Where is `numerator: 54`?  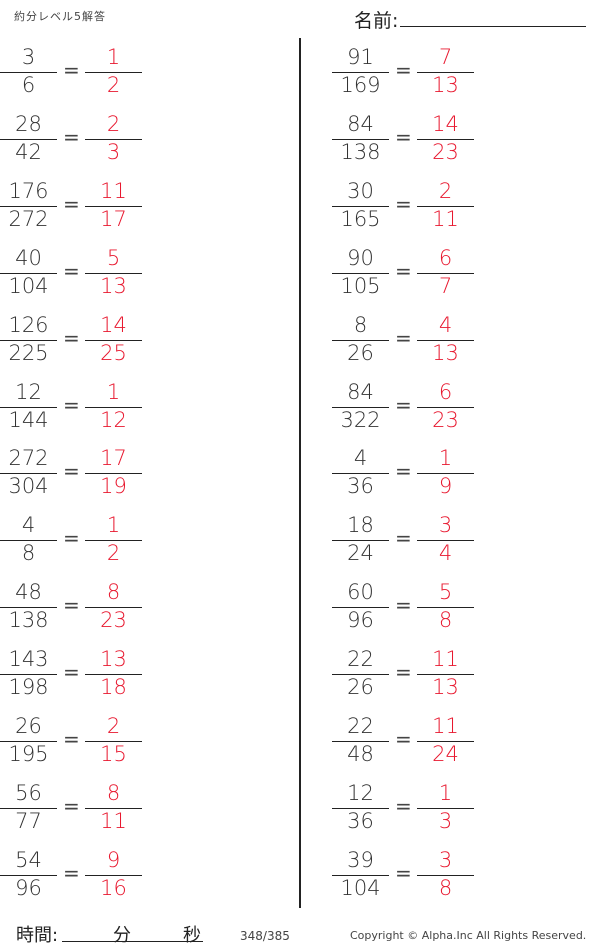 numerator: 54 is located at coordinates (28, 859).